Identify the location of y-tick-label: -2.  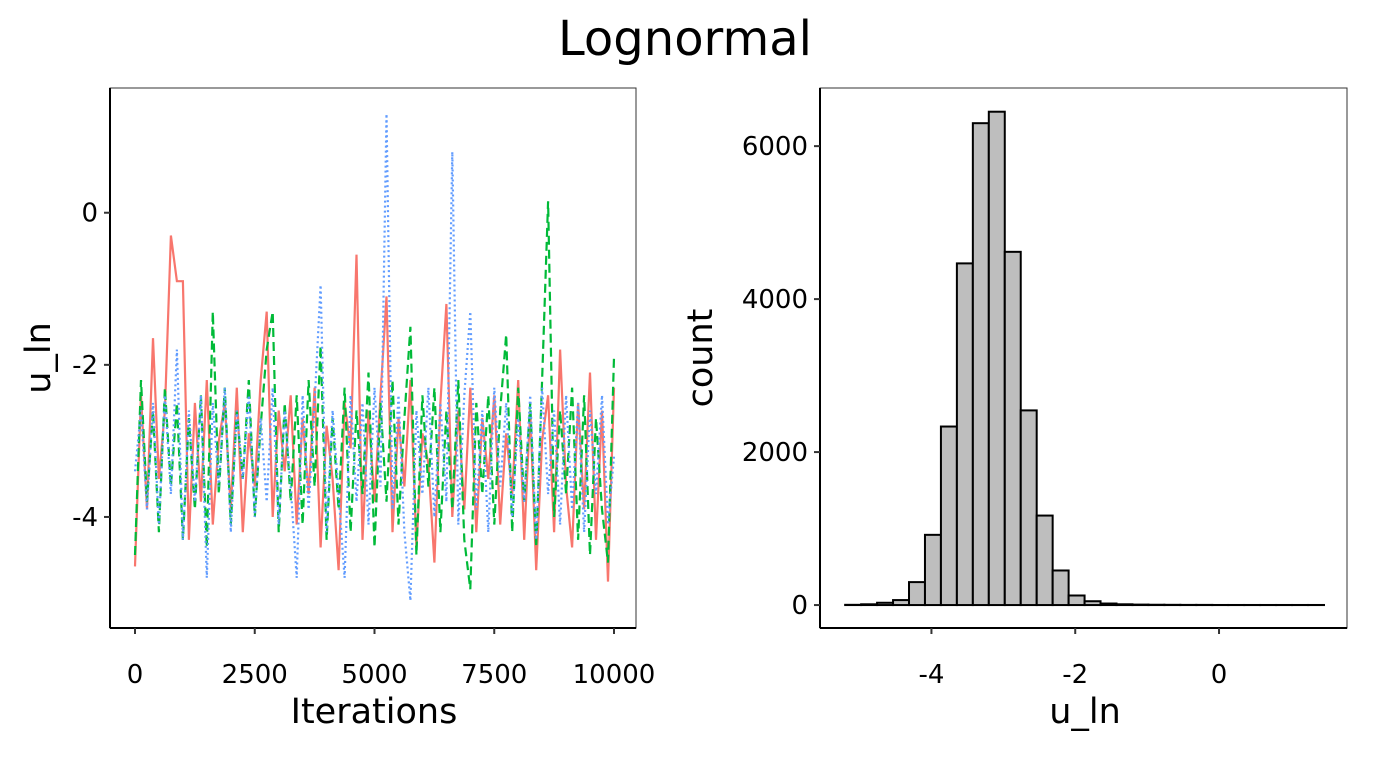
(85, 366).